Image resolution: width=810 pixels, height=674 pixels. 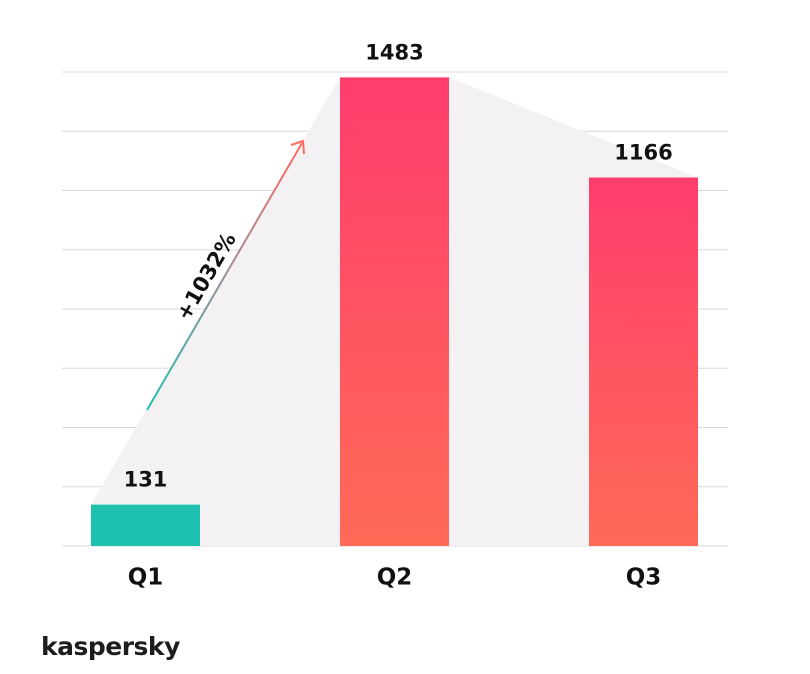 What do you see at coordinates (110, 646) in the screenshot?
I see `brand-logo: kaspersky` at bounding box center [110, 646].